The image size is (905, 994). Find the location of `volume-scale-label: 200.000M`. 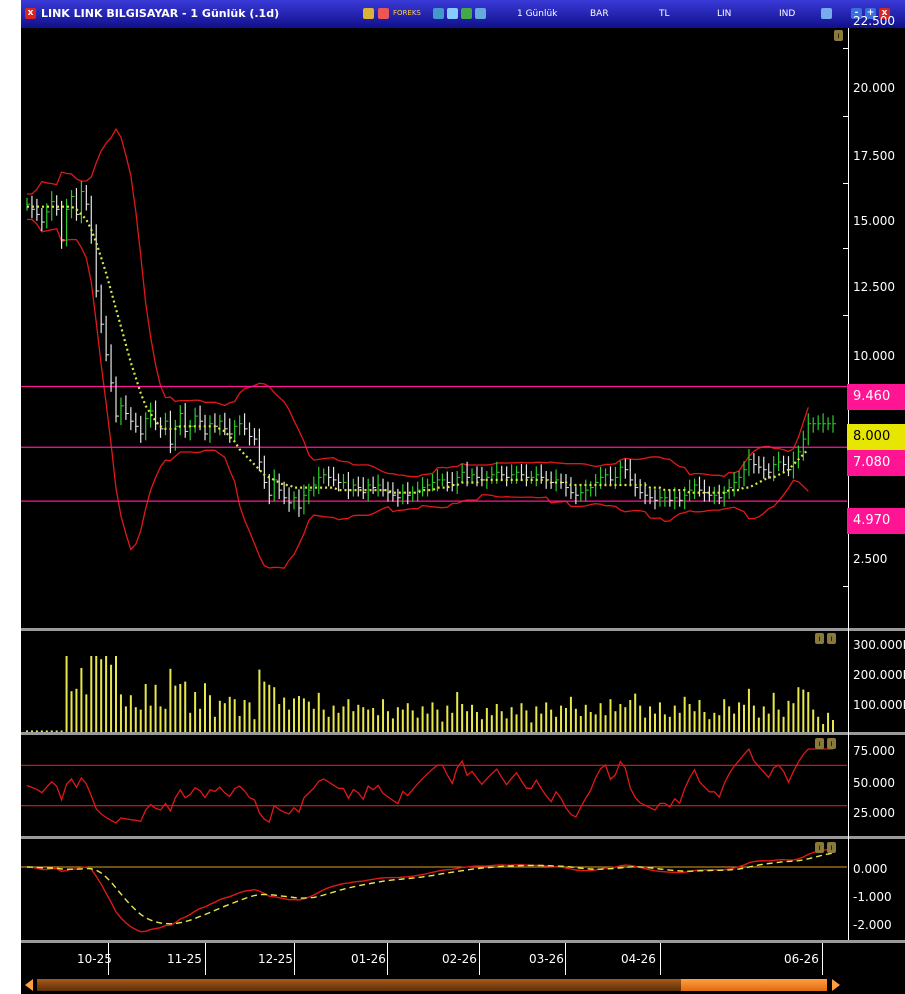

volume-scale-label: 200.000M is located at coordinates (879, 675).